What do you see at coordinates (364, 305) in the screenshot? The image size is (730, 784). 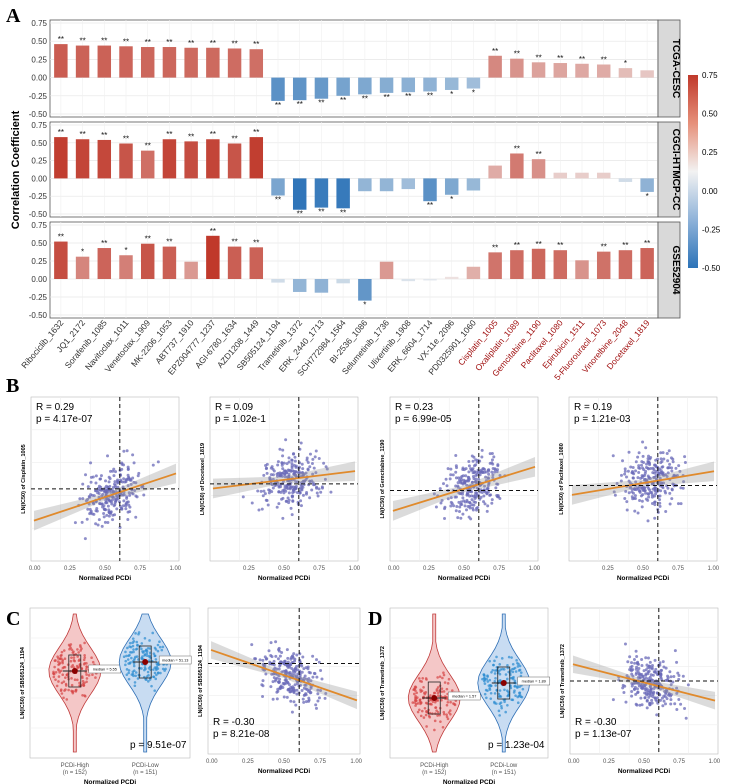 I see `significance-label: *` at bounding box center [364, 305].